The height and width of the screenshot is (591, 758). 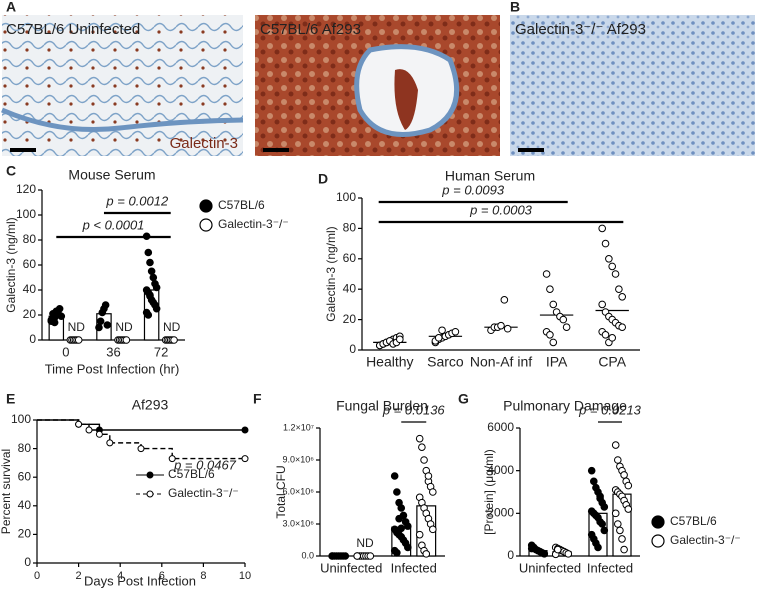 I want to click on stain-label: Galectin-3, so click(x=204, y=143).